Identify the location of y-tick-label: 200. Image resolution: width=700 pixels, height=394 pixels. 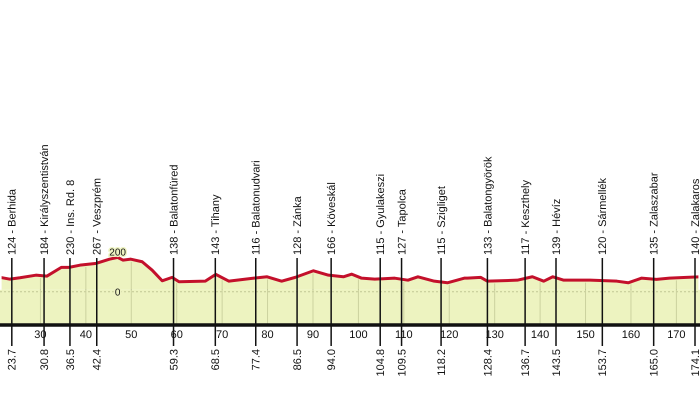
(117, 252).